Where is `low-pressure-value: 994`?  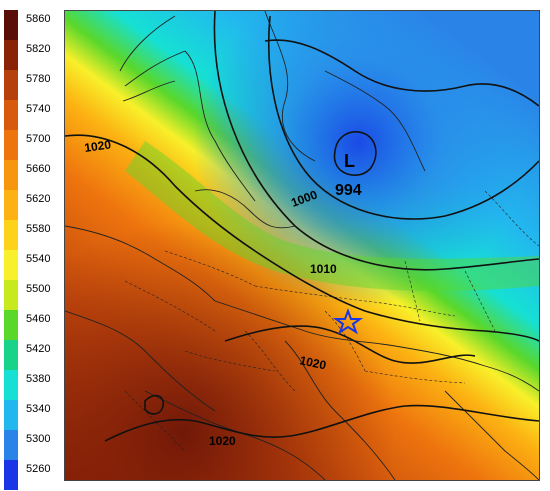
low-pressure-value: 994 is located at coordinates (348, 190).